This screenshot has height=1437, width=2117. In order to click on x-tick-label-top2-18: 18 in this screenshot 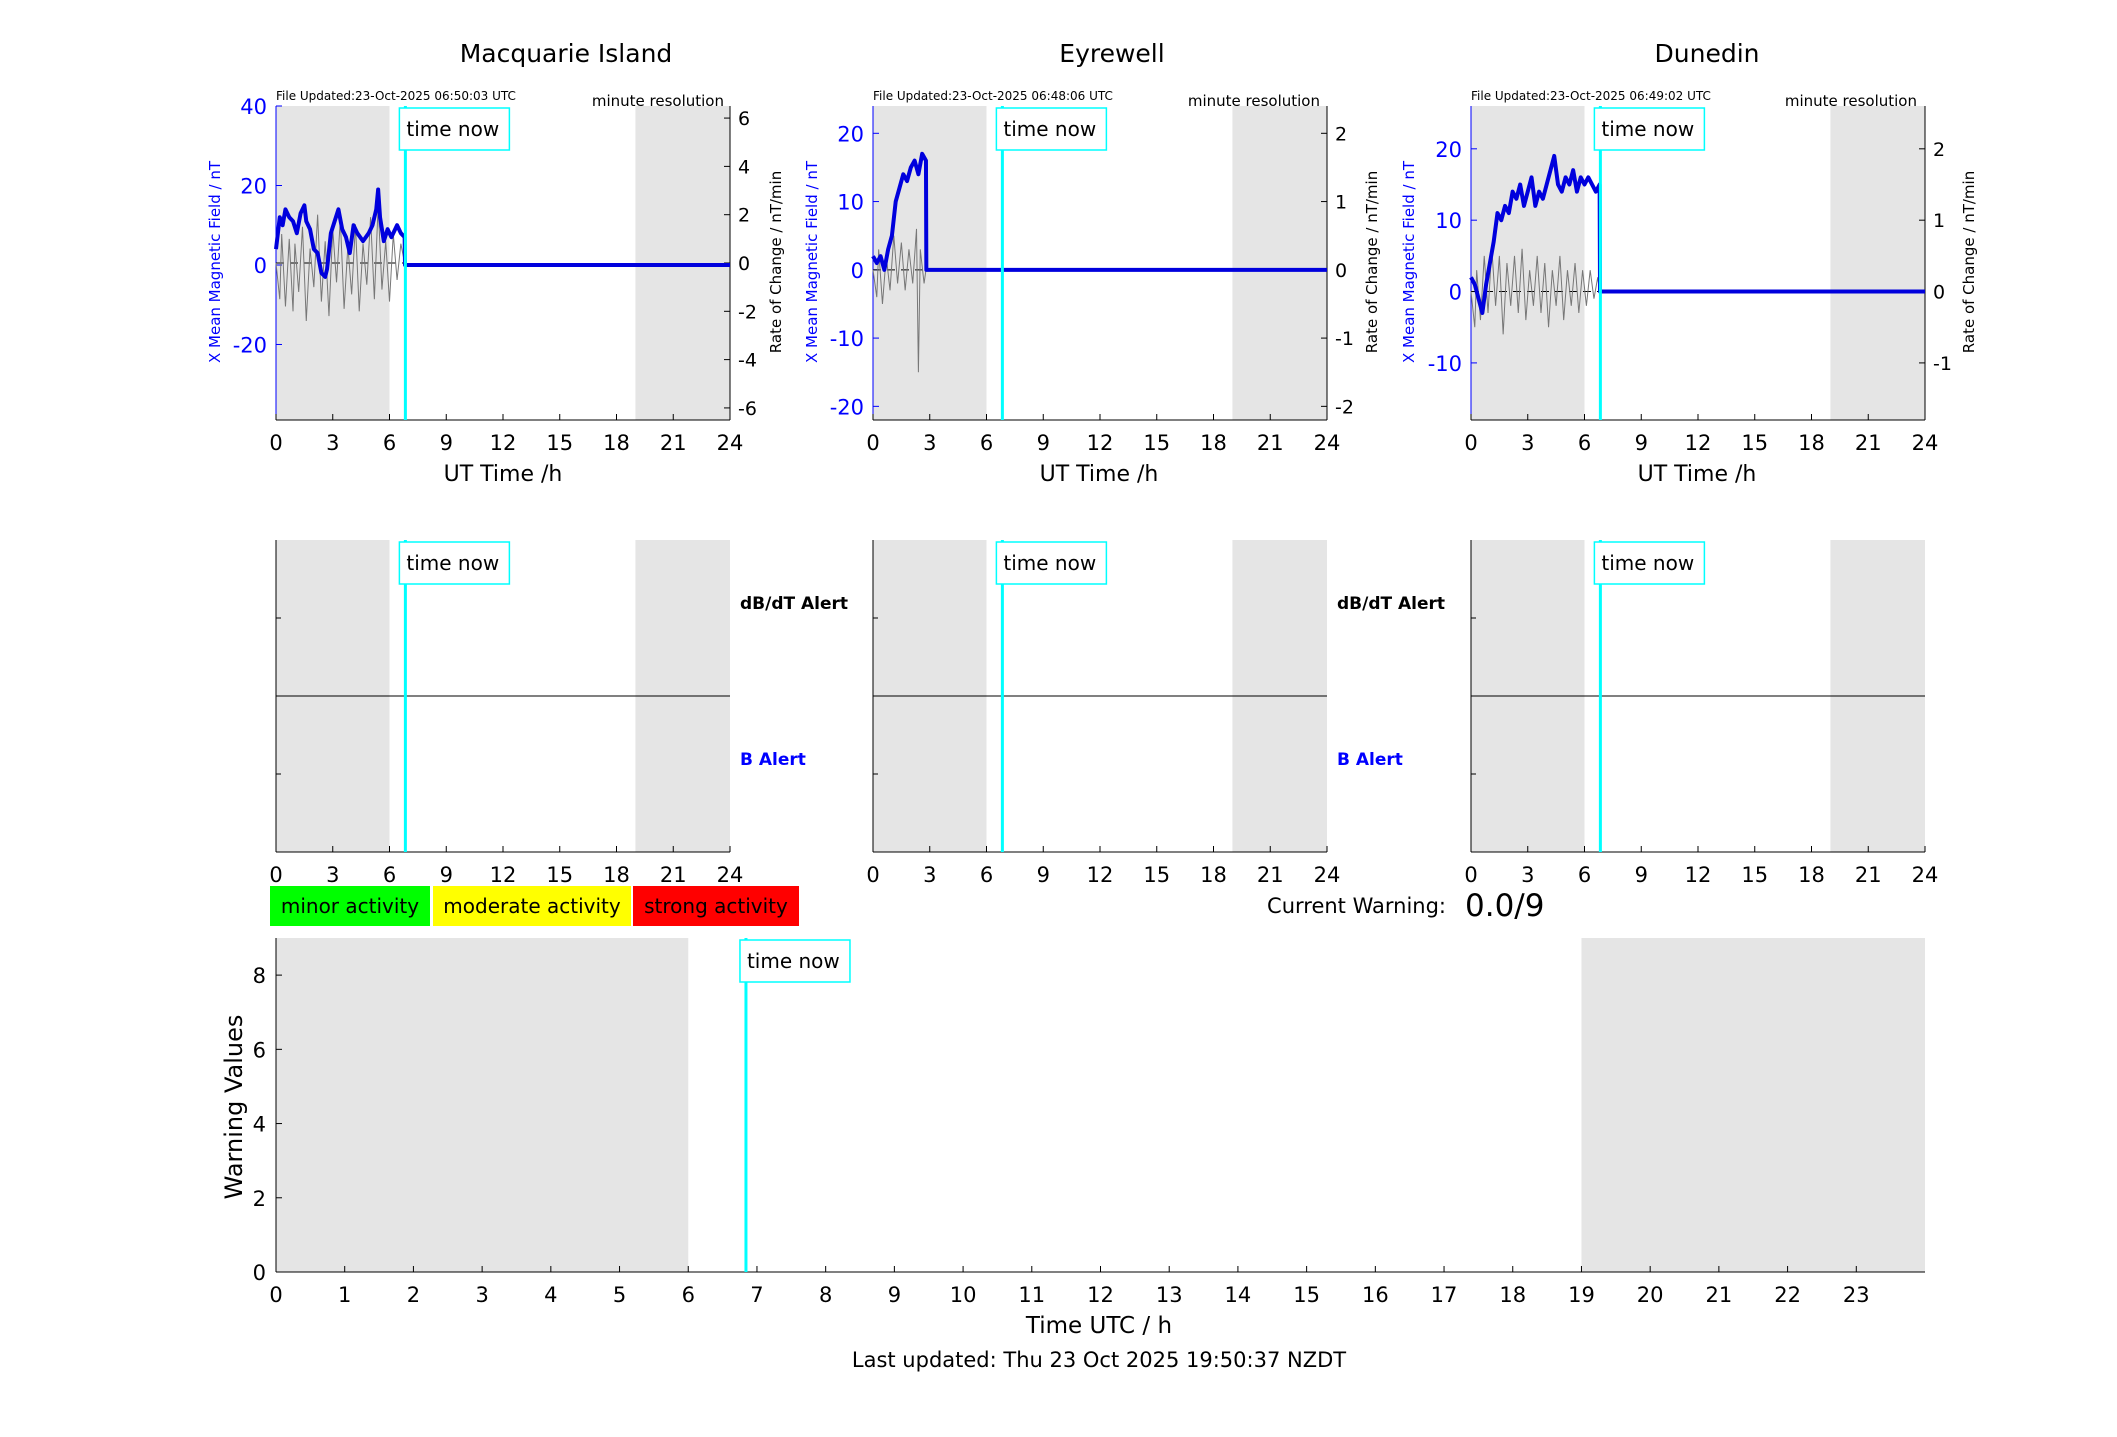, I will do `click(1811, 443)`.